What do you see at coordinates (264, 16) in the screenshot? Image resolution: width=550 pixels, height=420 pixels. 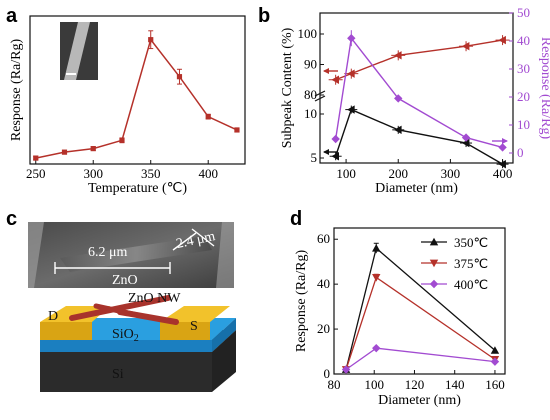 I see `panel-letter-b: b` at bounding box center [264, 16].